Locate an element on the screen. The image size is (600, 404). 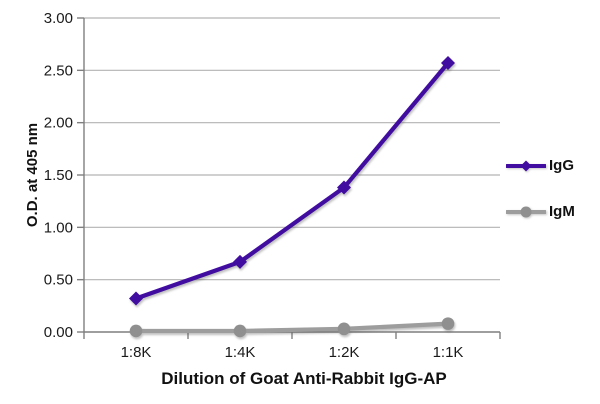
y-tick-label: 1.00 is located at coordinates (58, 227).